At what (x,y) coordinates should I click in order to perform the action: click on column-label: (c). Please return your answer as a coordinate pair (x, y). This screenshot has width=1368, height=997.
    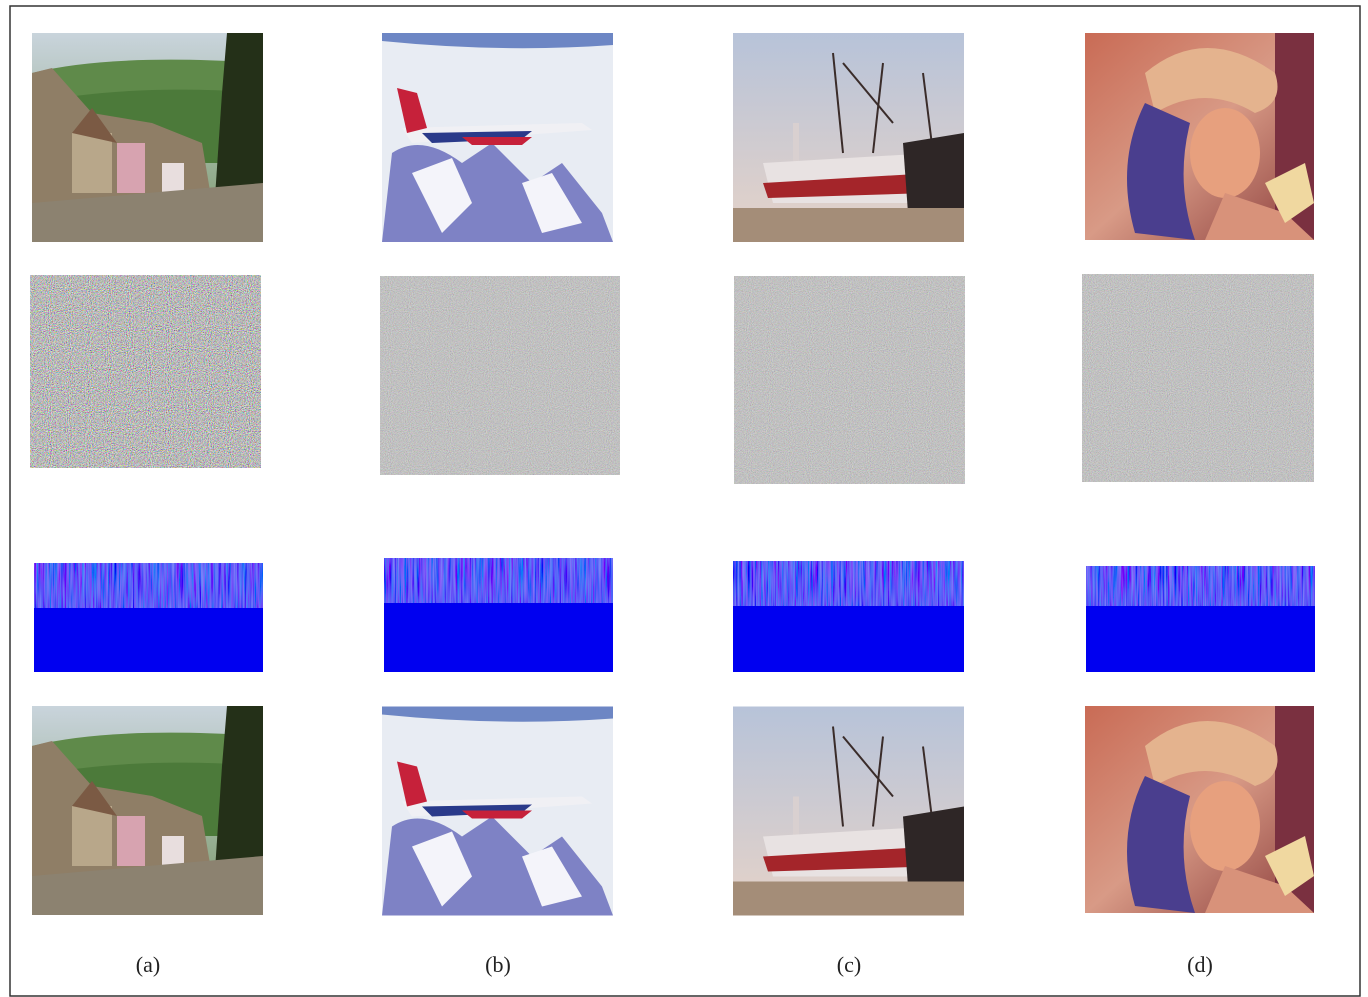
    Looking at the image, I should click on (849, 964).